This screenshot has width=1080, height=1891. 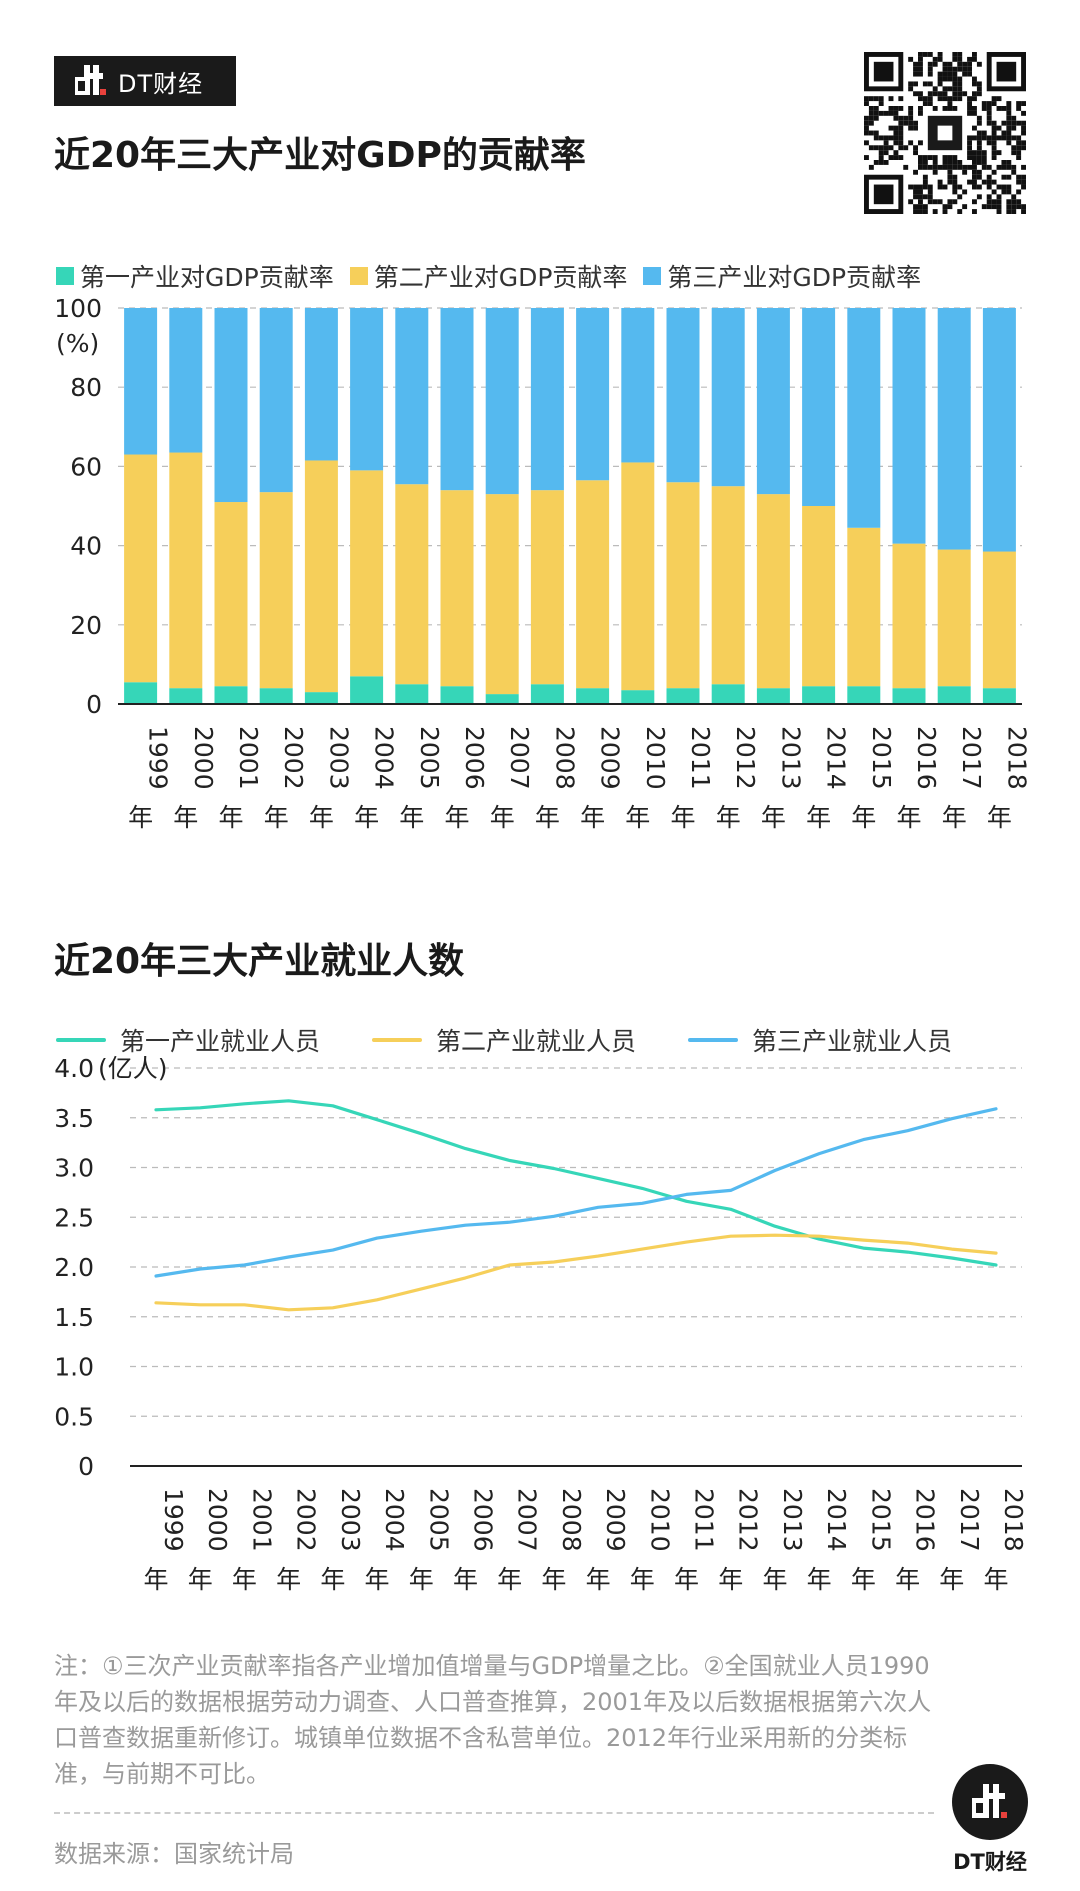 What do you see at coordinates (704, 1520) in the screenshot?
I see `x-tick-year: 2011` at bounding box center [704, 1520].